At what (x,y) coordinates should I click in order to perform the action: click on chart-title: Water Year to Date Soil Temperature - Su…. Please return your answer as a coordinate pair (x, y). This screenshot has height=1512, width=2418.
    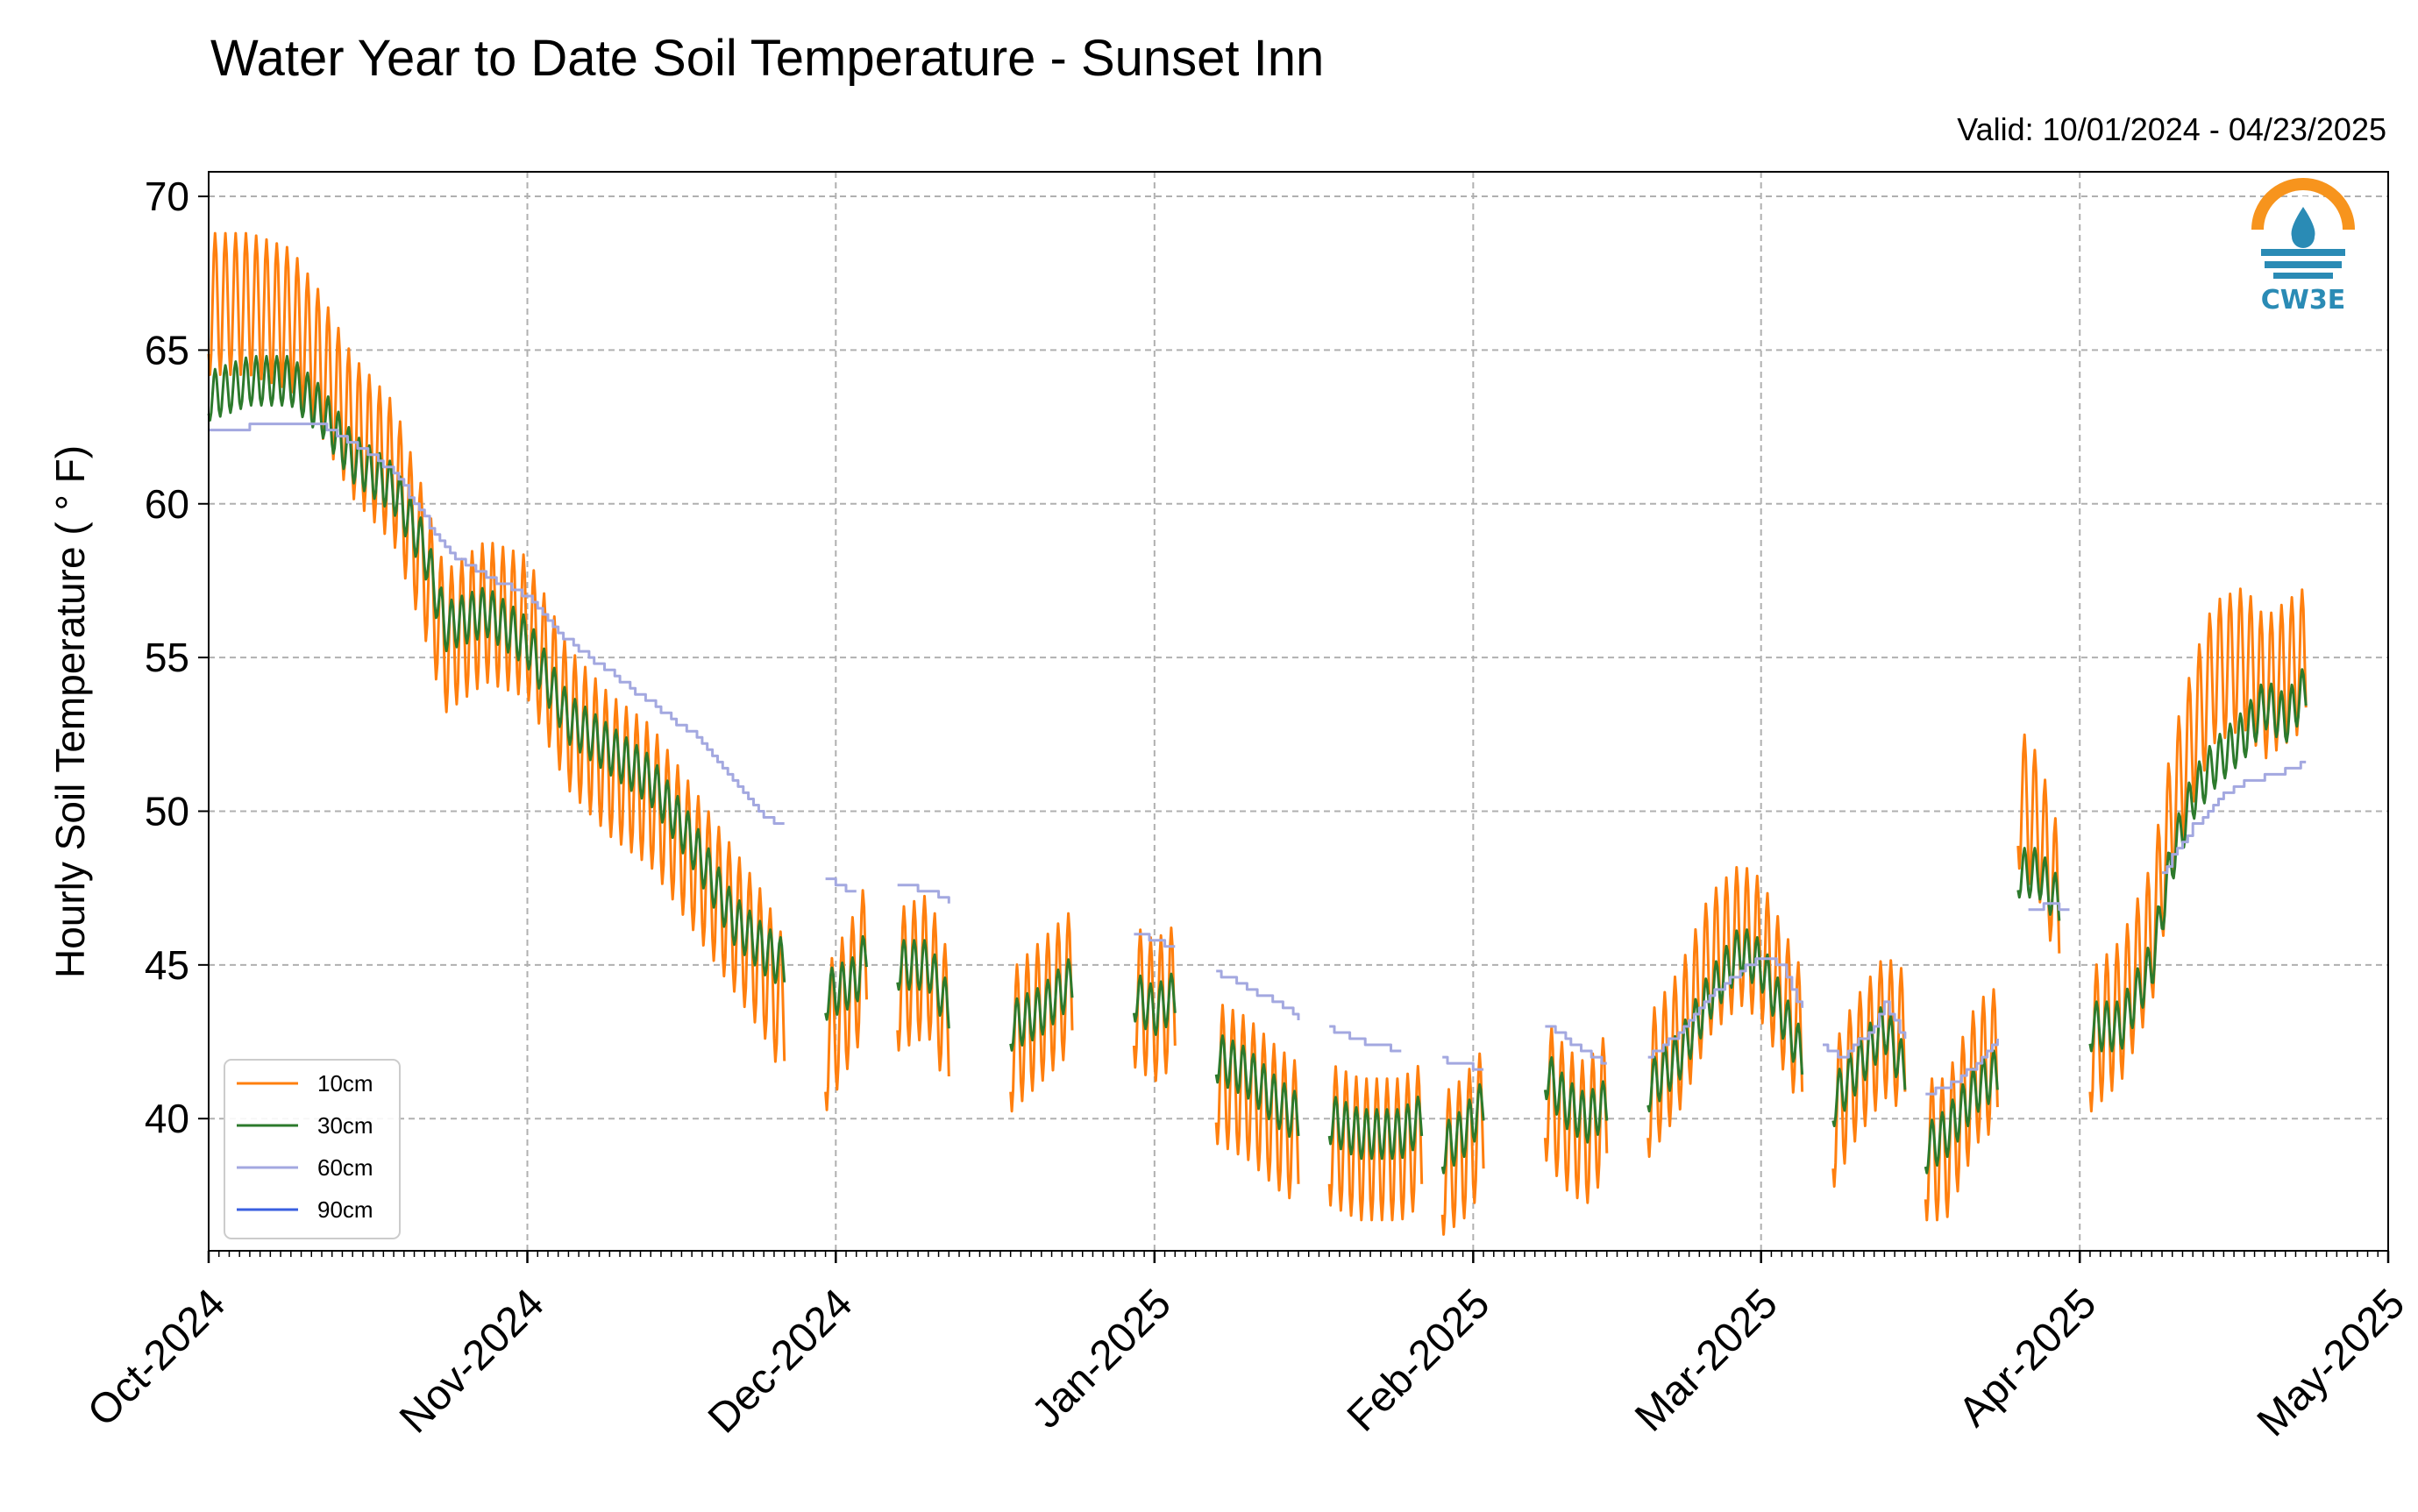
    Looking at the image, I should click on (767, 58).